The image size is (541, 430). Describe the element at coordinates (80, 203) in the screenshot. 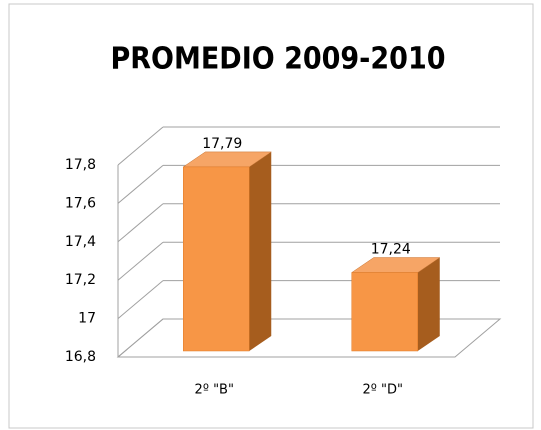

I see `y-tick-label: 17,6` at that location.